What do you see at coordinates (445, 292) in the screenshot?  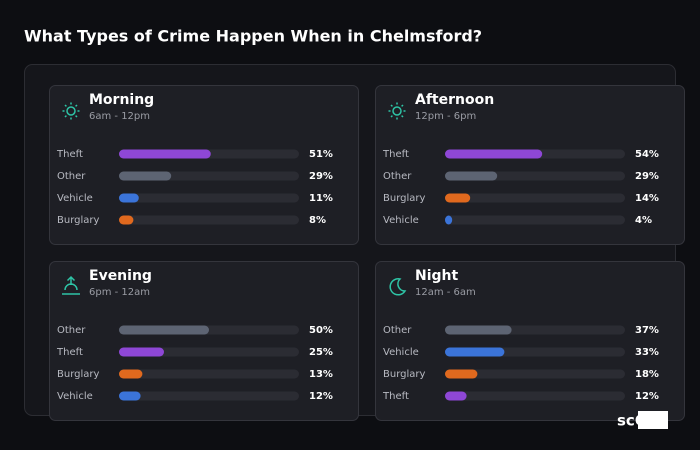 I see `panel-subtitle: 12am - 6am` at bounding box center [445, 292].